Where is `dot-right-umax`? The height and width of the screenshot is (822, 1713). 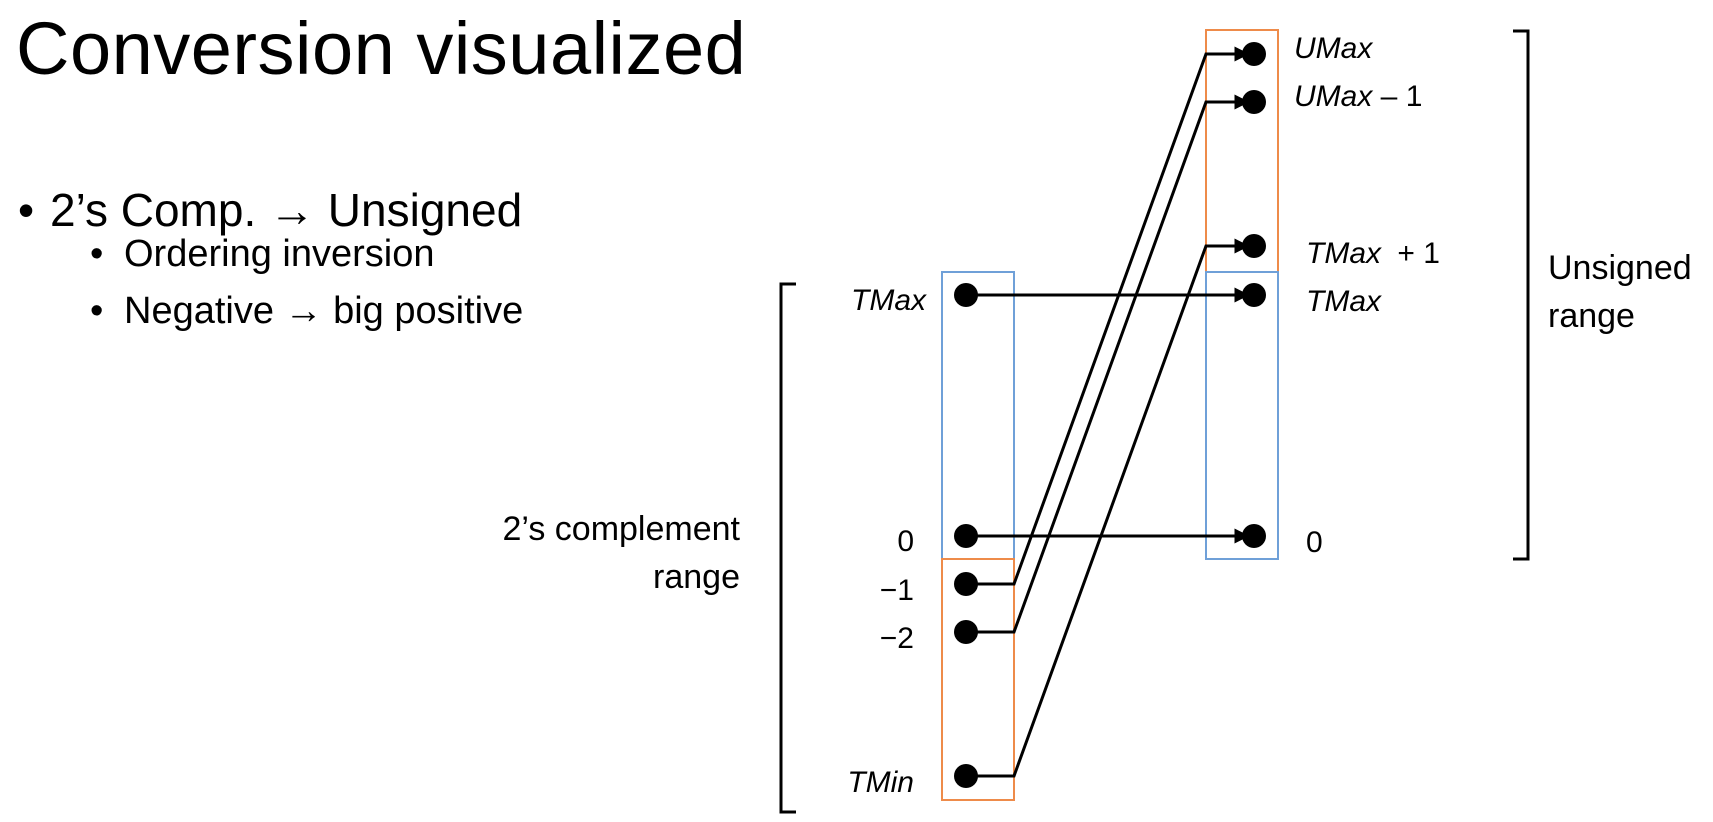 dot-right-umax is located at coordinates (1254, 54).